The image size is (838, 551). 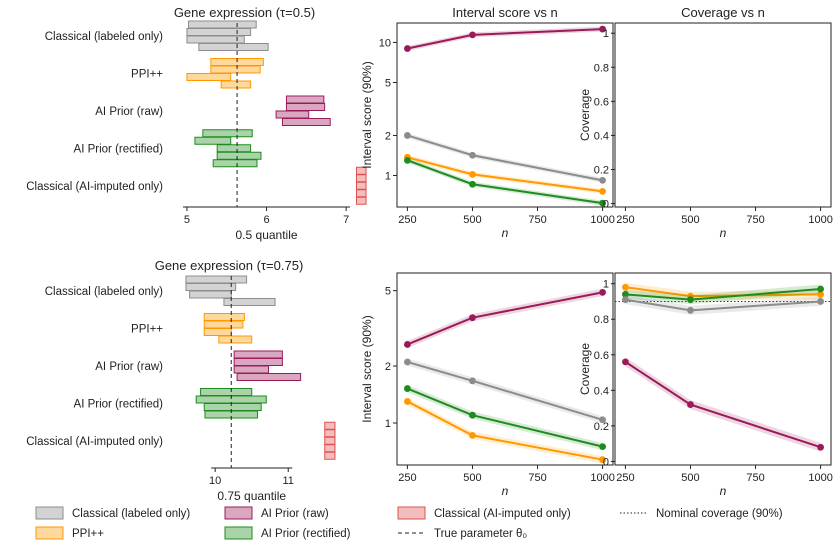 I want to click on x-axis-label: 0.75 quantile, so click(x=251, y=496).